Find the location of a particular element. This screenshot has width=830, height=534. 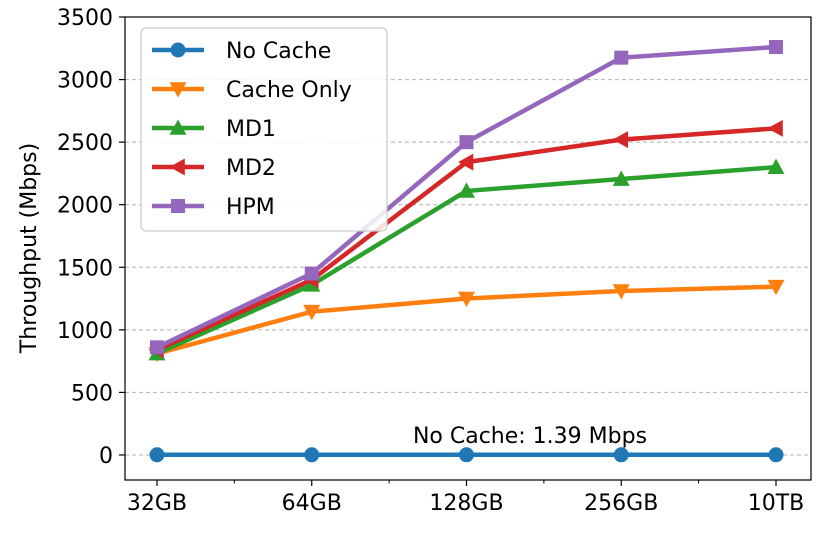

legend-label: MD1 is located at coordinates (251, 129).